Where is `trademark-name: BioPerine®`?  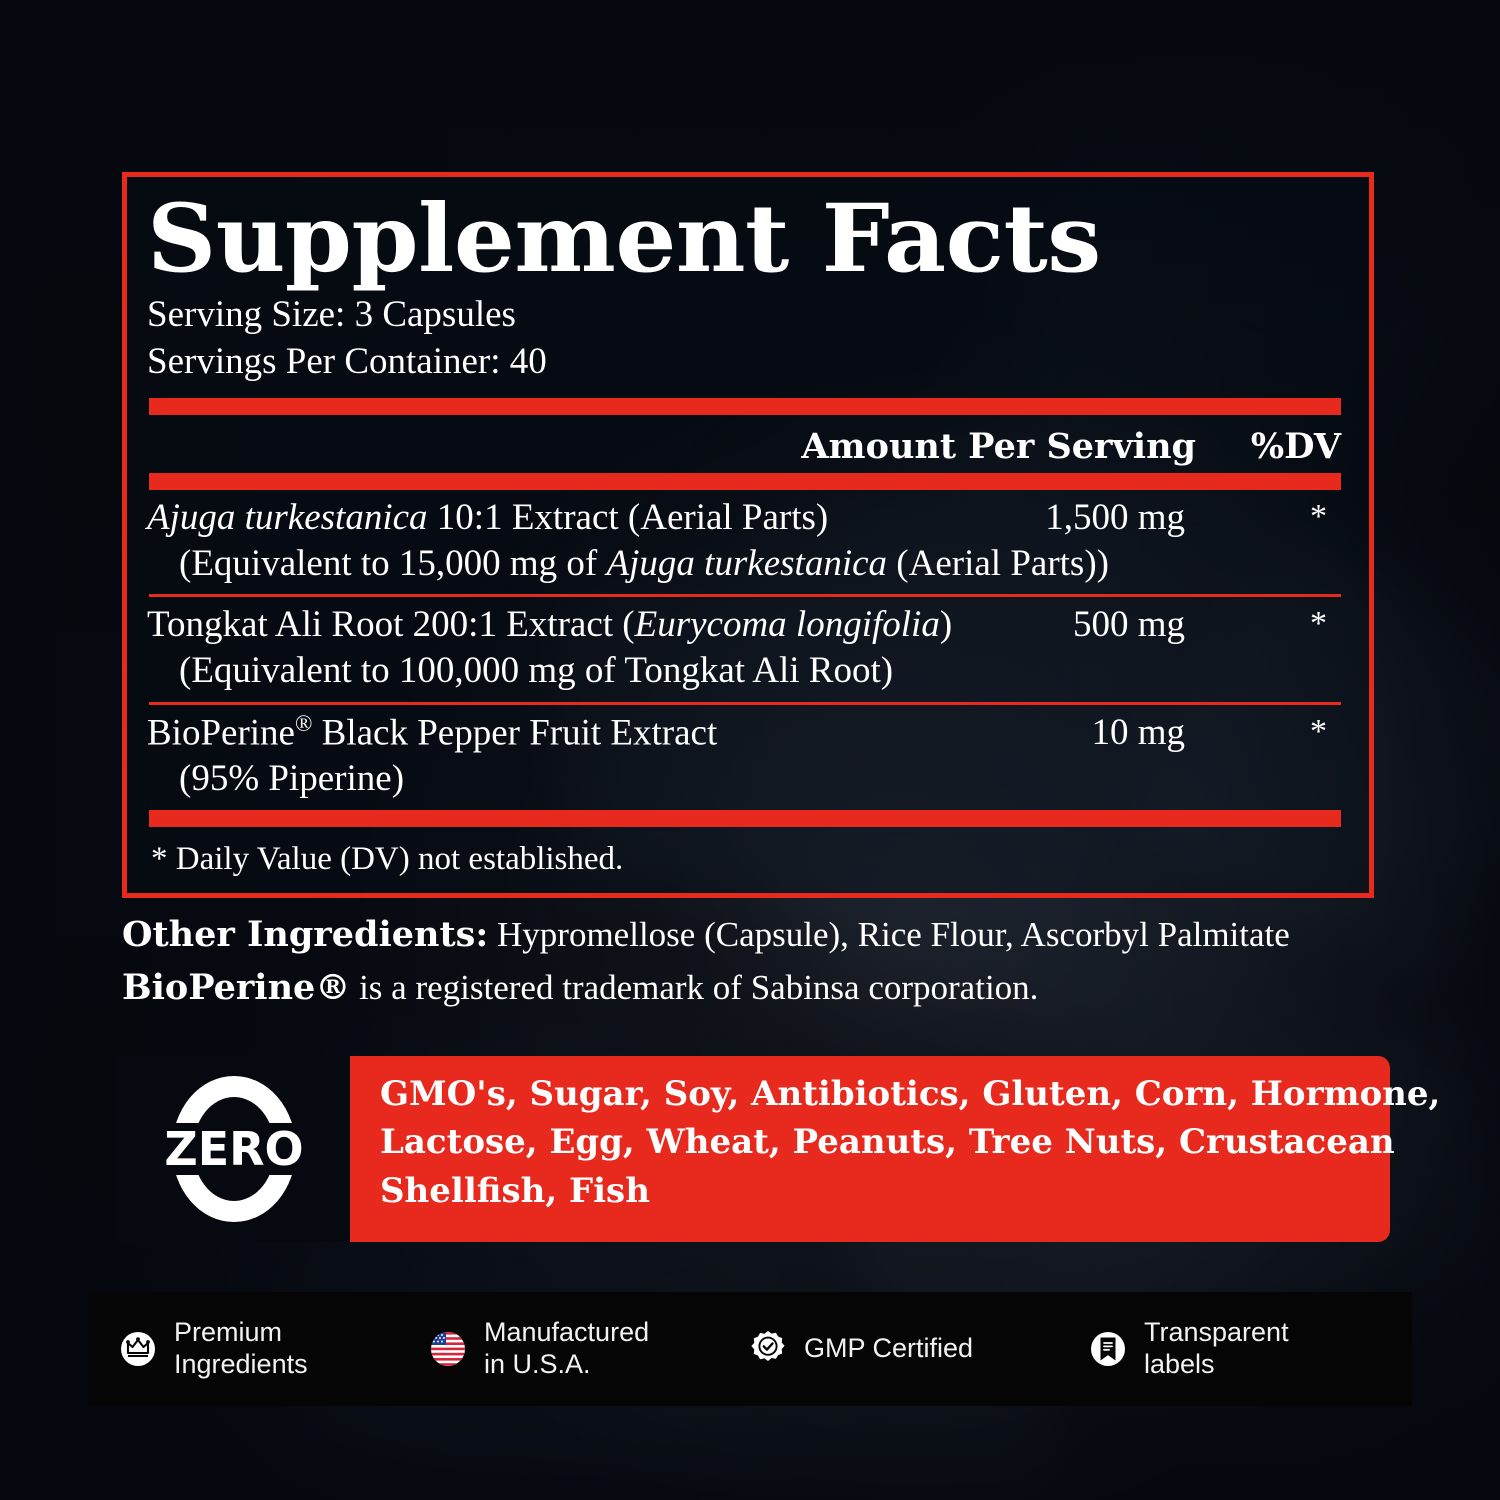
trademark-name: BioPerine® is located at coordinates (236, 988).